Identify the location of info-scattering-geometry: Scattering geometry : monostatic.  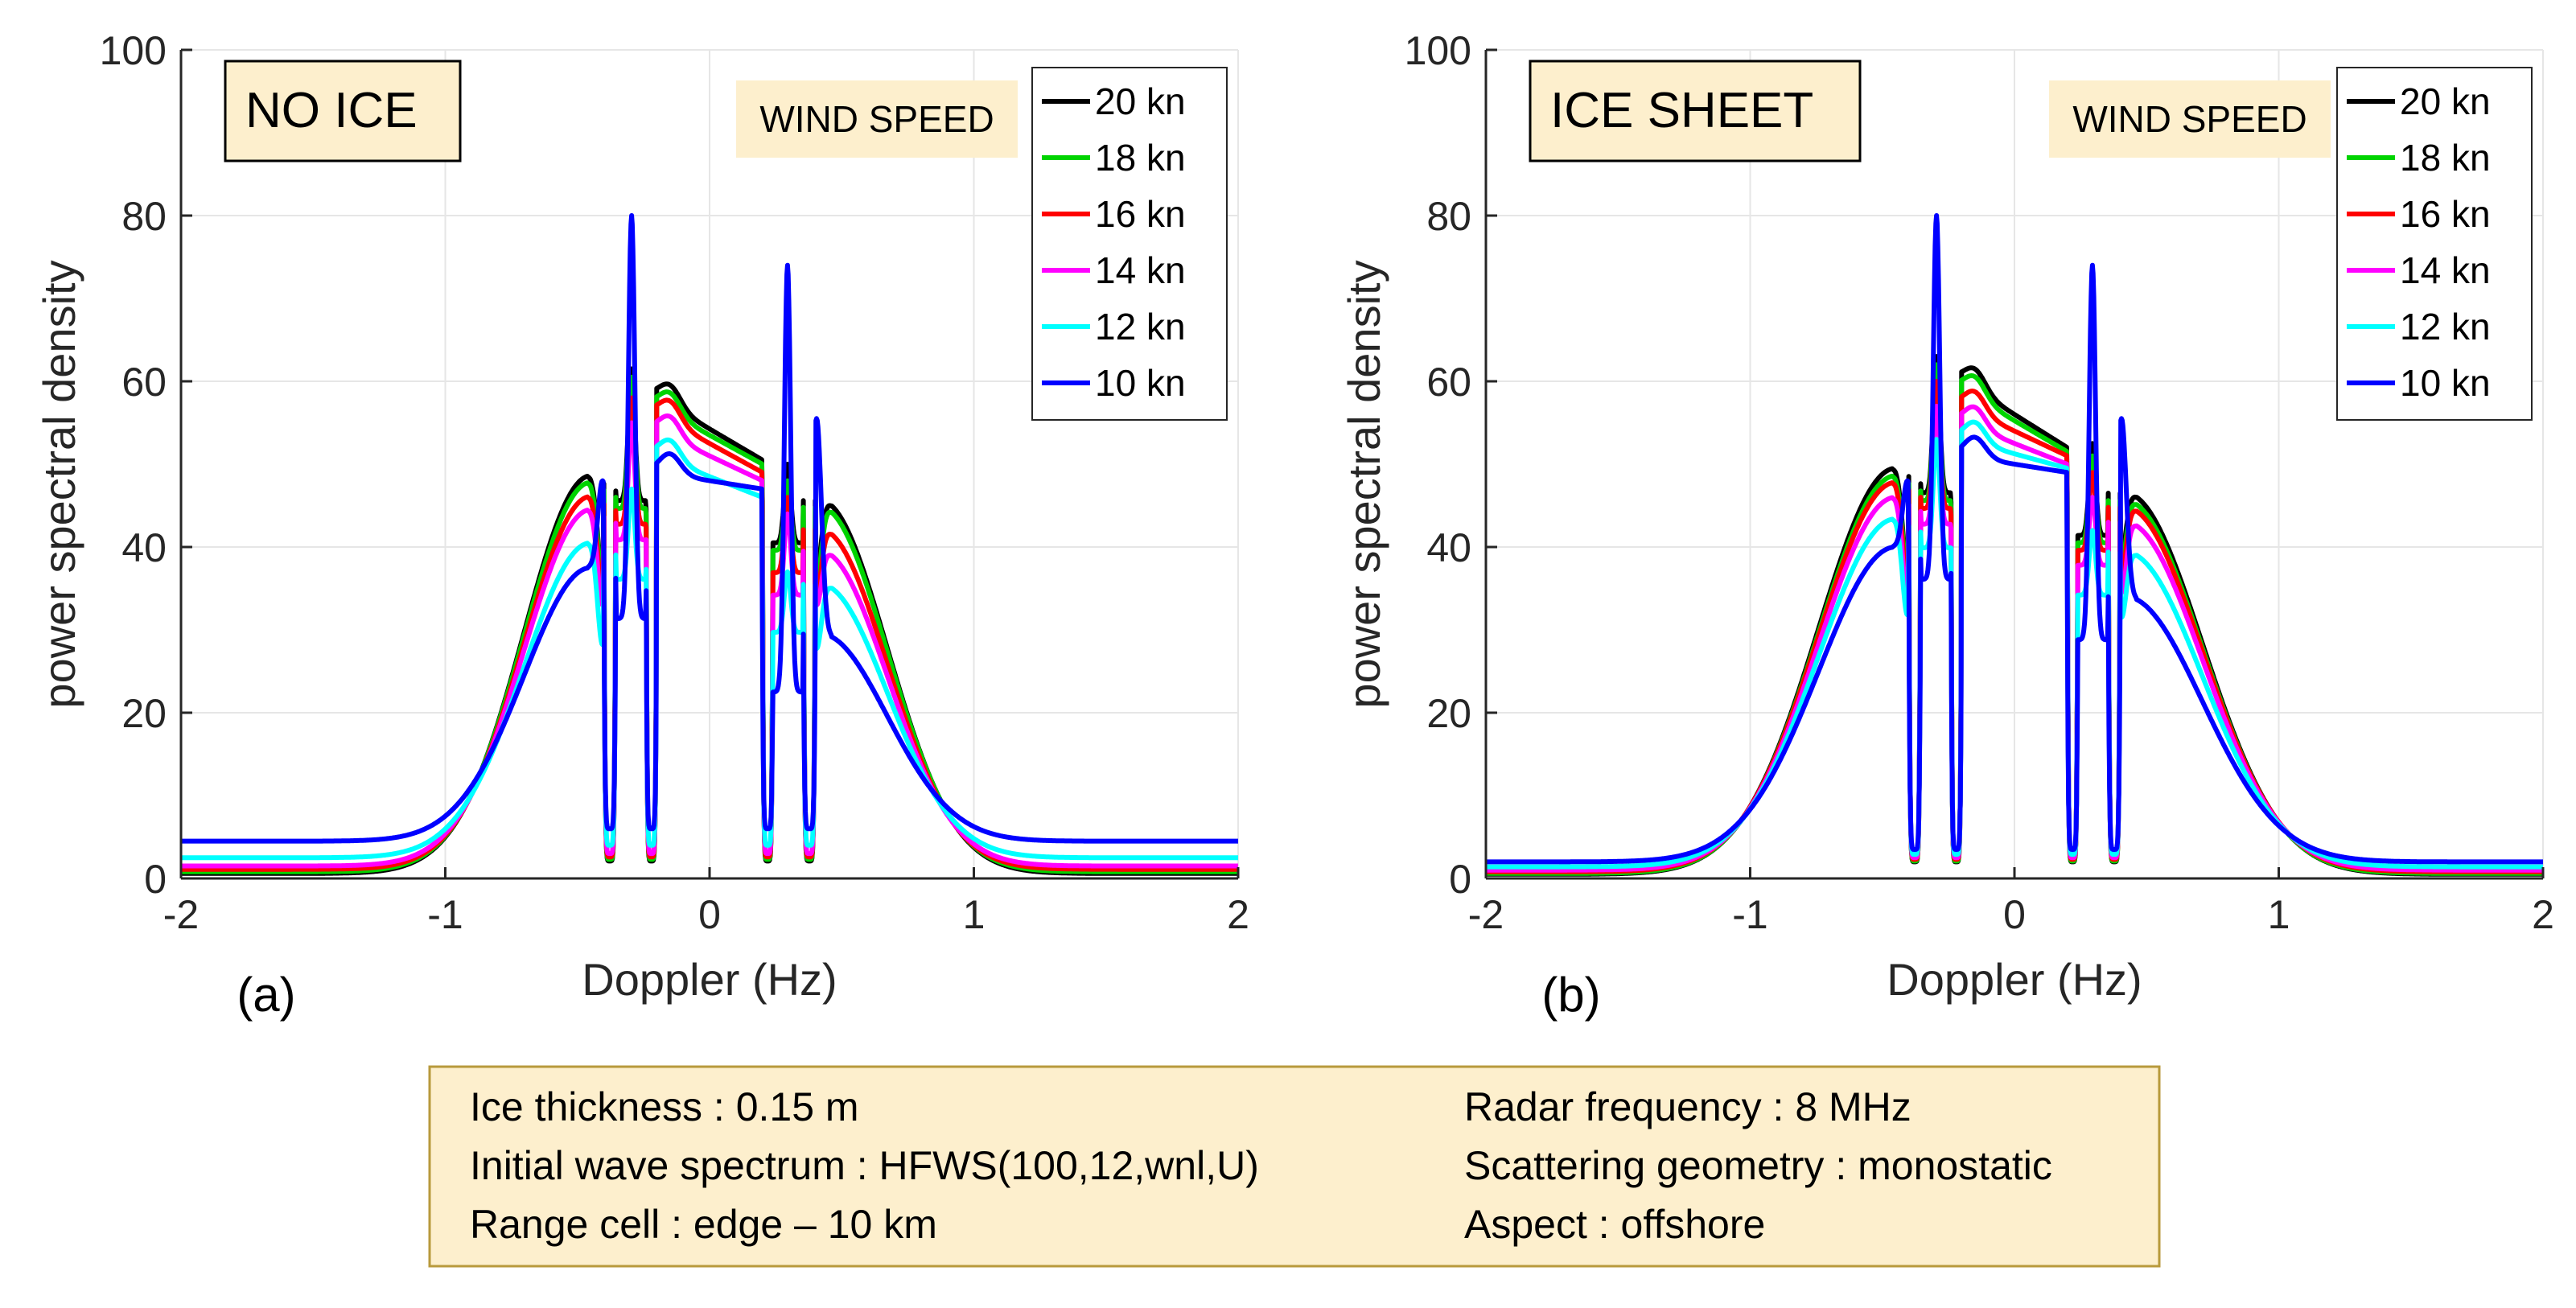
(1758, 1165).